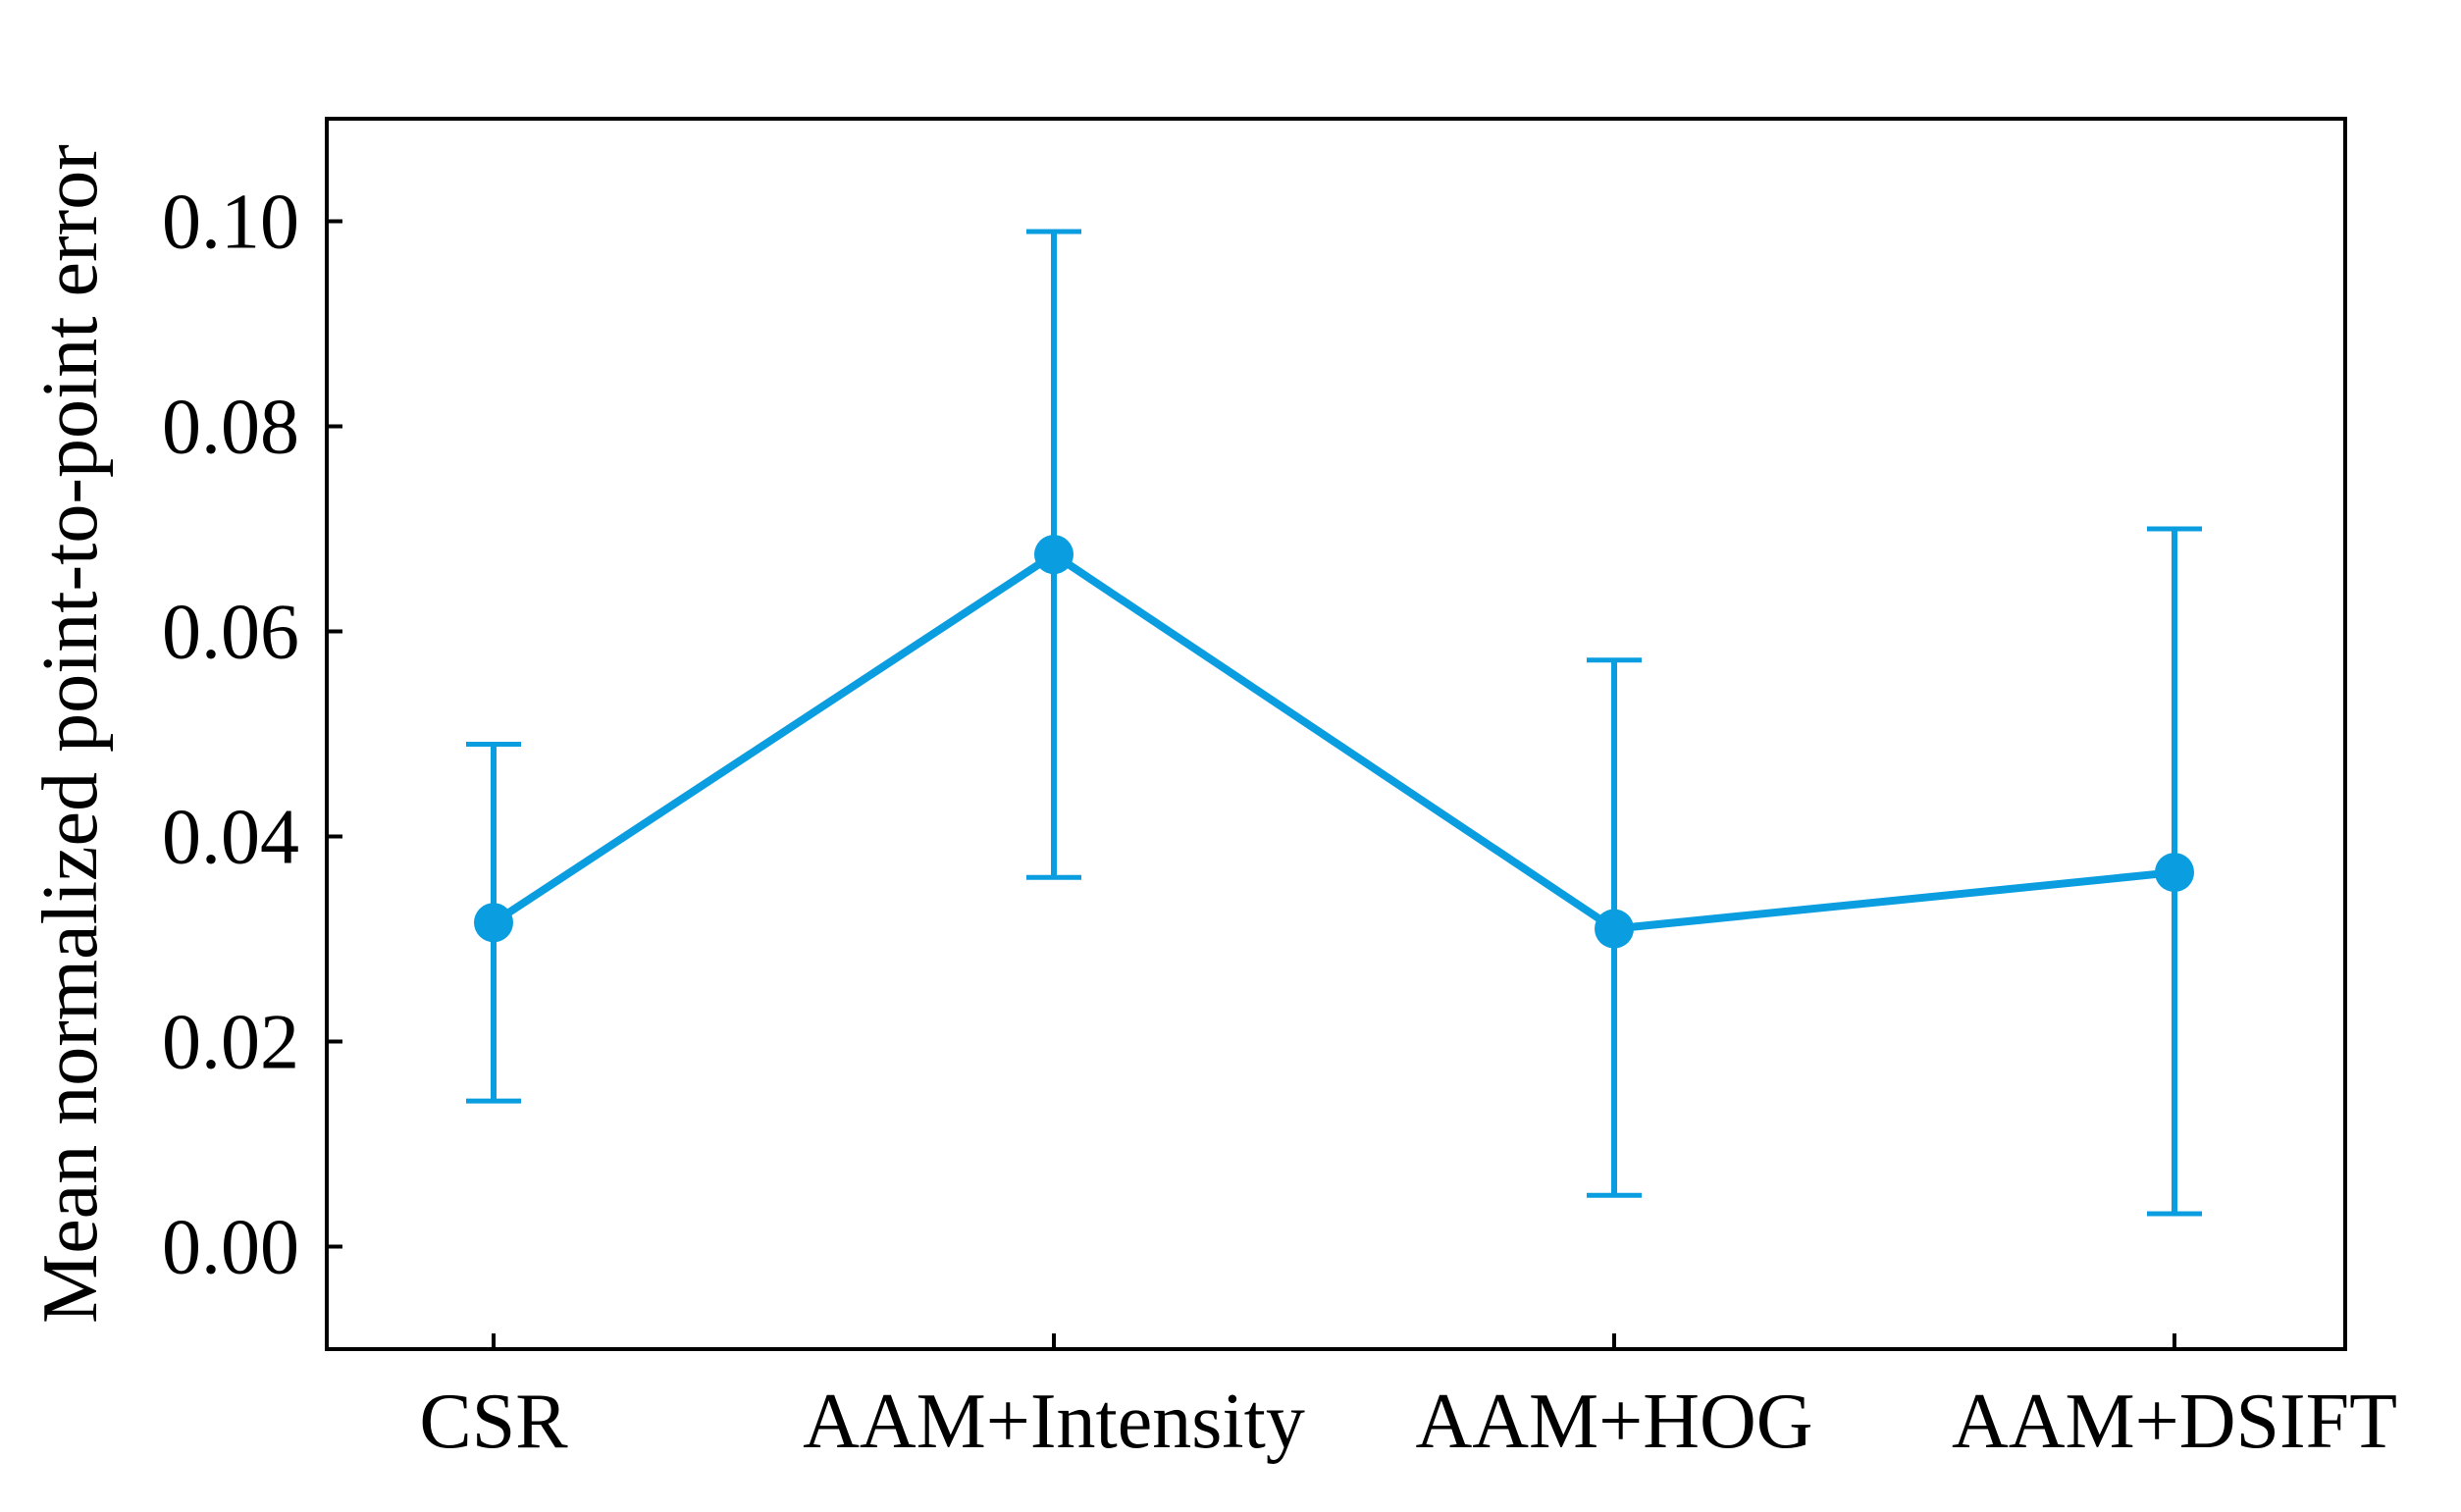 Image resolution: width=2461 pixels, height=1512 pixels. Describe the element at coordinates (1054, 1422) in the screenshot. I see `x-tick-label: AAM+Intensity` at that location.